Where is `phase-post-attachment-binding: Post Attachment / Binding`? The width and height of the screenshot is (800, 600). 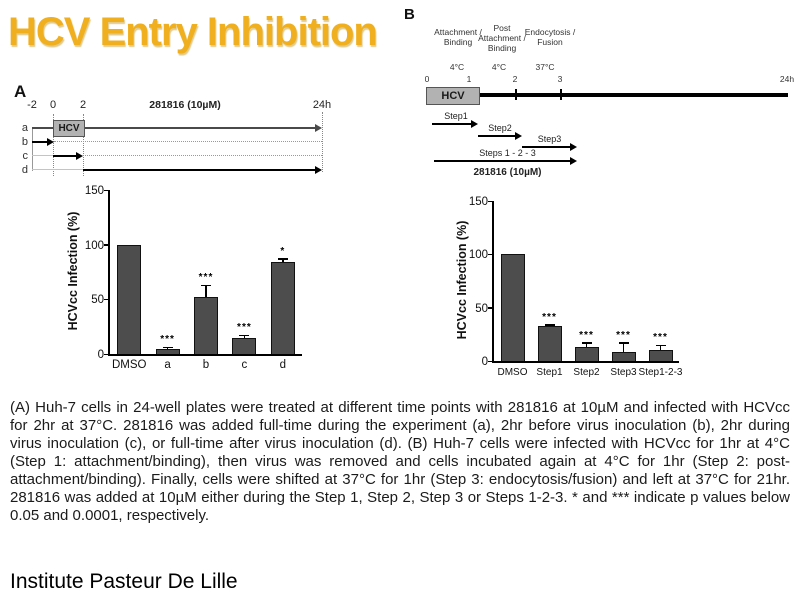
phase-post-attachment-binding: Post Attachment / Binding is located at coordinates (502, 38).